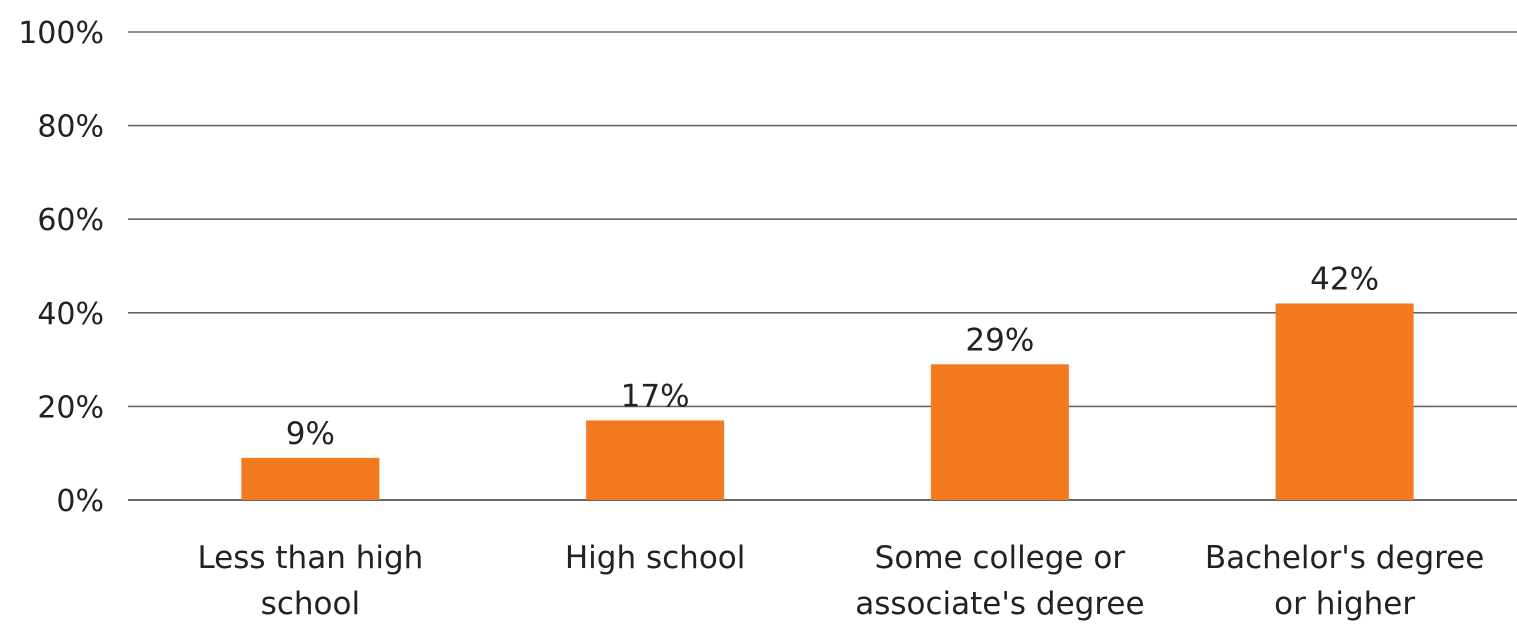  What do you see at coordinates (310, 558) in the screenshot?
I see `x-category-label-line: Less than high` at bounding box center [310, 558].